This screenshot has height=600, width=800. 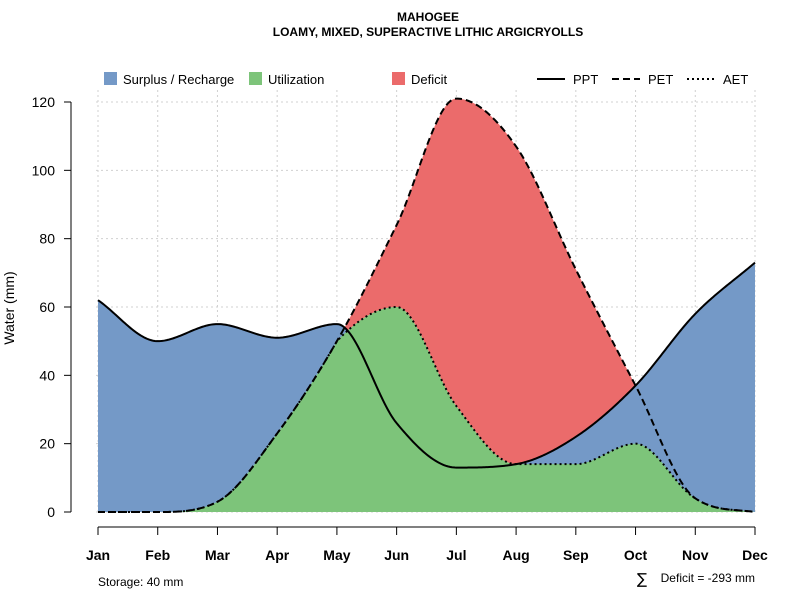 I want to click on legend-label-utilization: Utilization, so click(x=296, y=79).